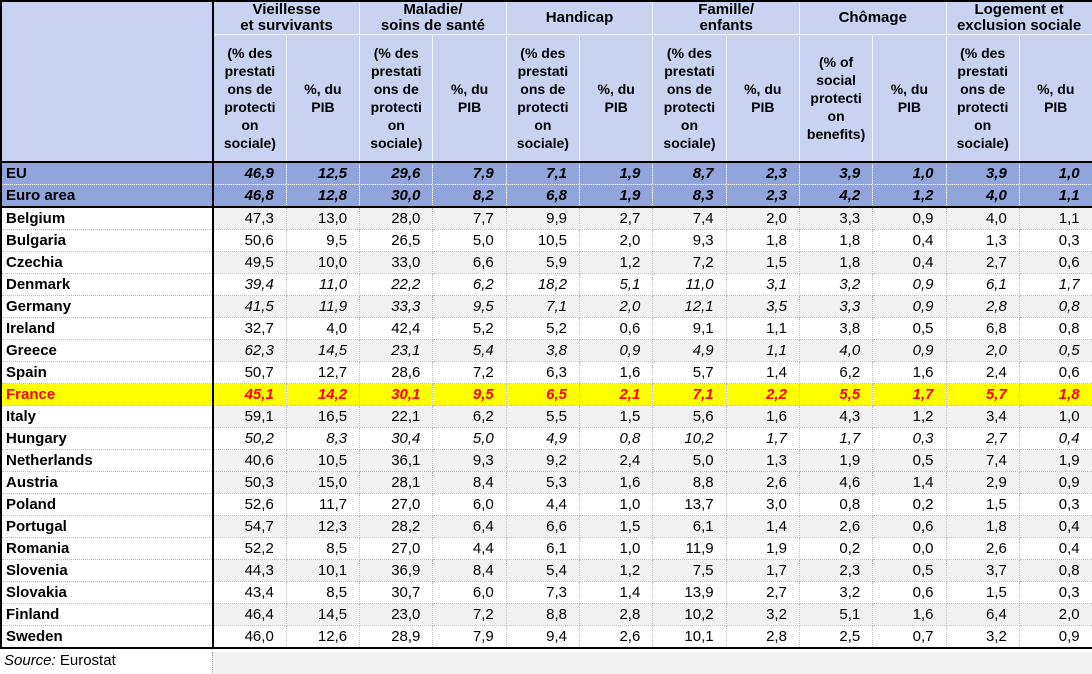 Image resolution: width=1092 pixels, height=674 pixels. I want to click on value-cell: 39,4, so click(249, 284).